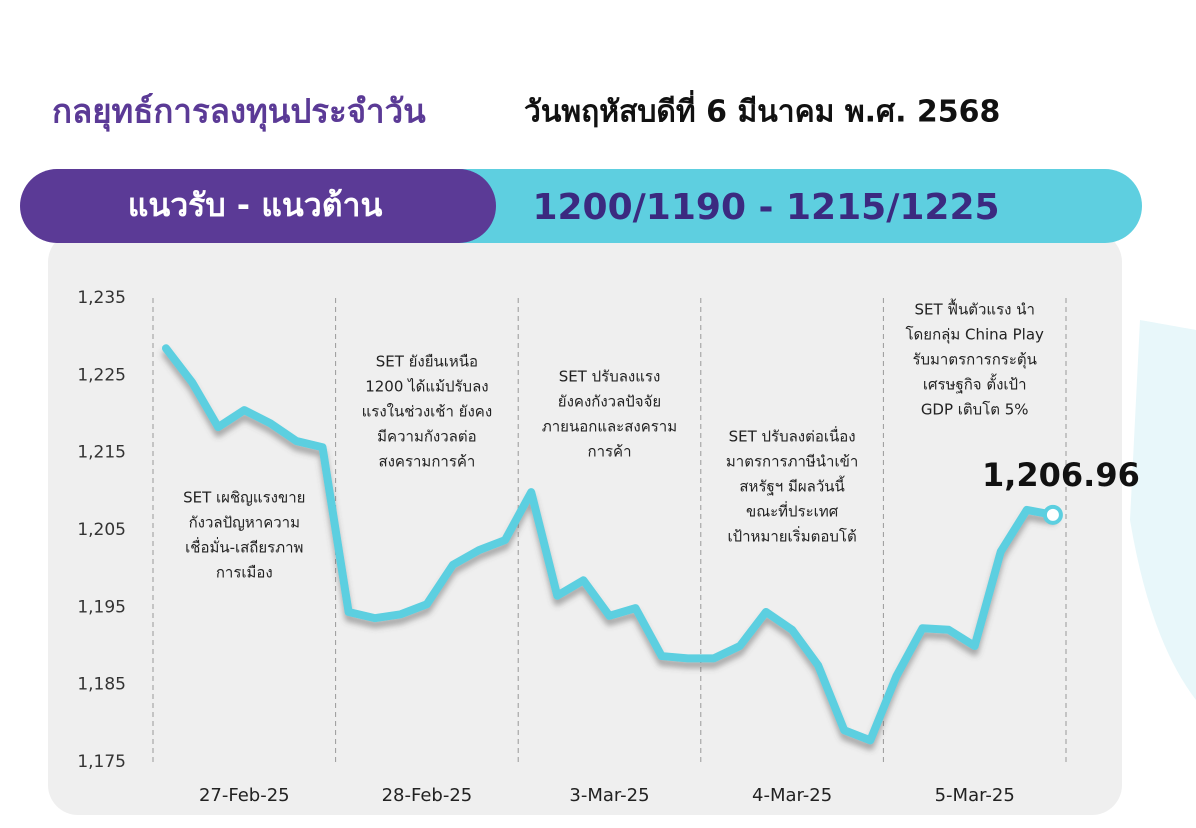  What do you see at coordinates (426, 462) in the screenshot?
I see `annotation: สงครามการค้า` at bounding box center [426, 462].